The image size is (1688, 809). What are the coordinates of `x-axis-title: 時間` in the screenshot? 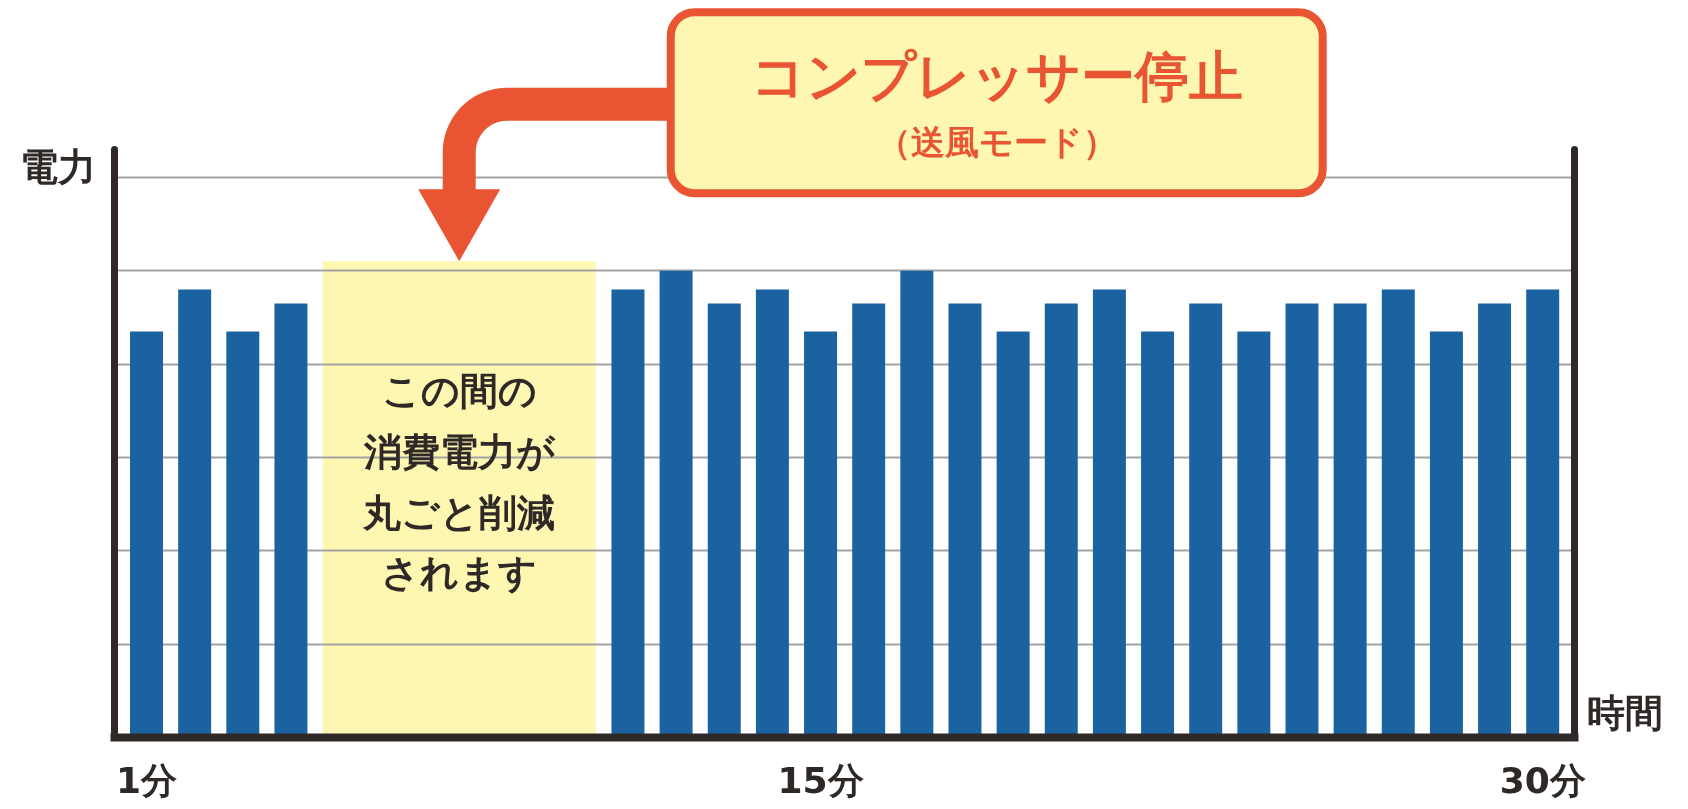 It's located at (1624, 712).